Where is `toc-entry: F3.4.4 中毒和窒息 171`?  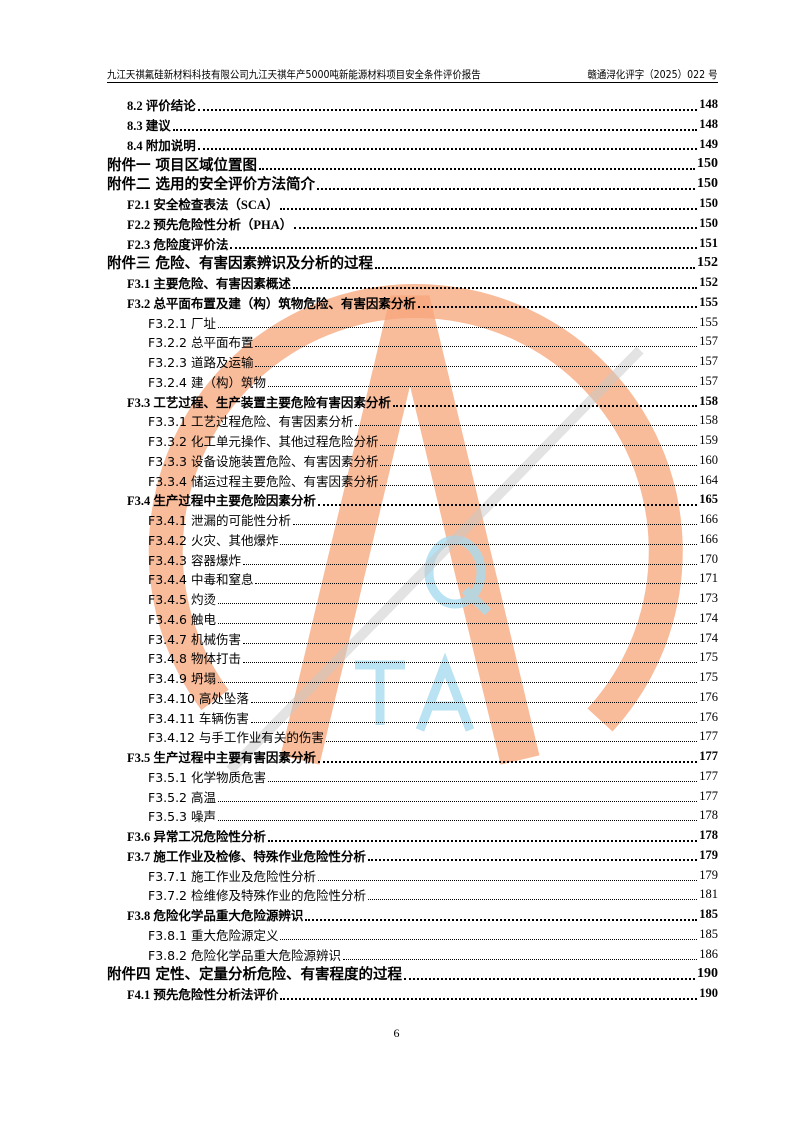 toc-entry: F3.4.4 中毒和窒息 171 is located at coordinates (412, 579).